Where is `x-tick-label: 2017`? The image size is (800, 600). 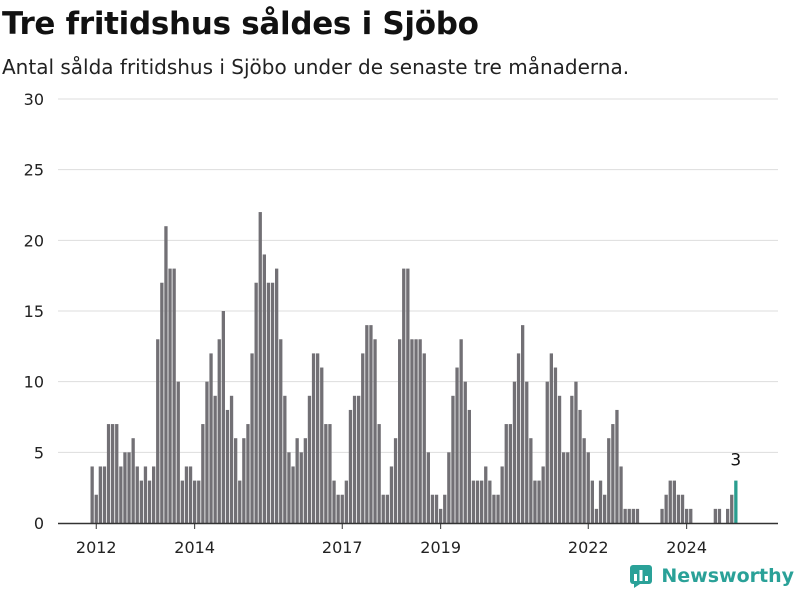
x-tick-label: 2017 is located at coordinates (342, 547).